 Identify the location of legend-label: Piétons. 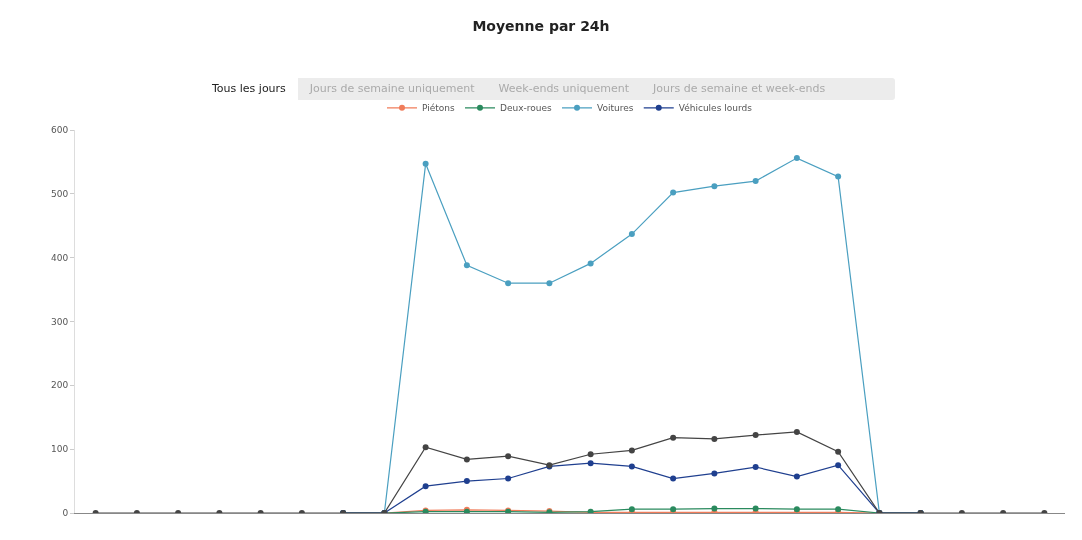
(439, 108).